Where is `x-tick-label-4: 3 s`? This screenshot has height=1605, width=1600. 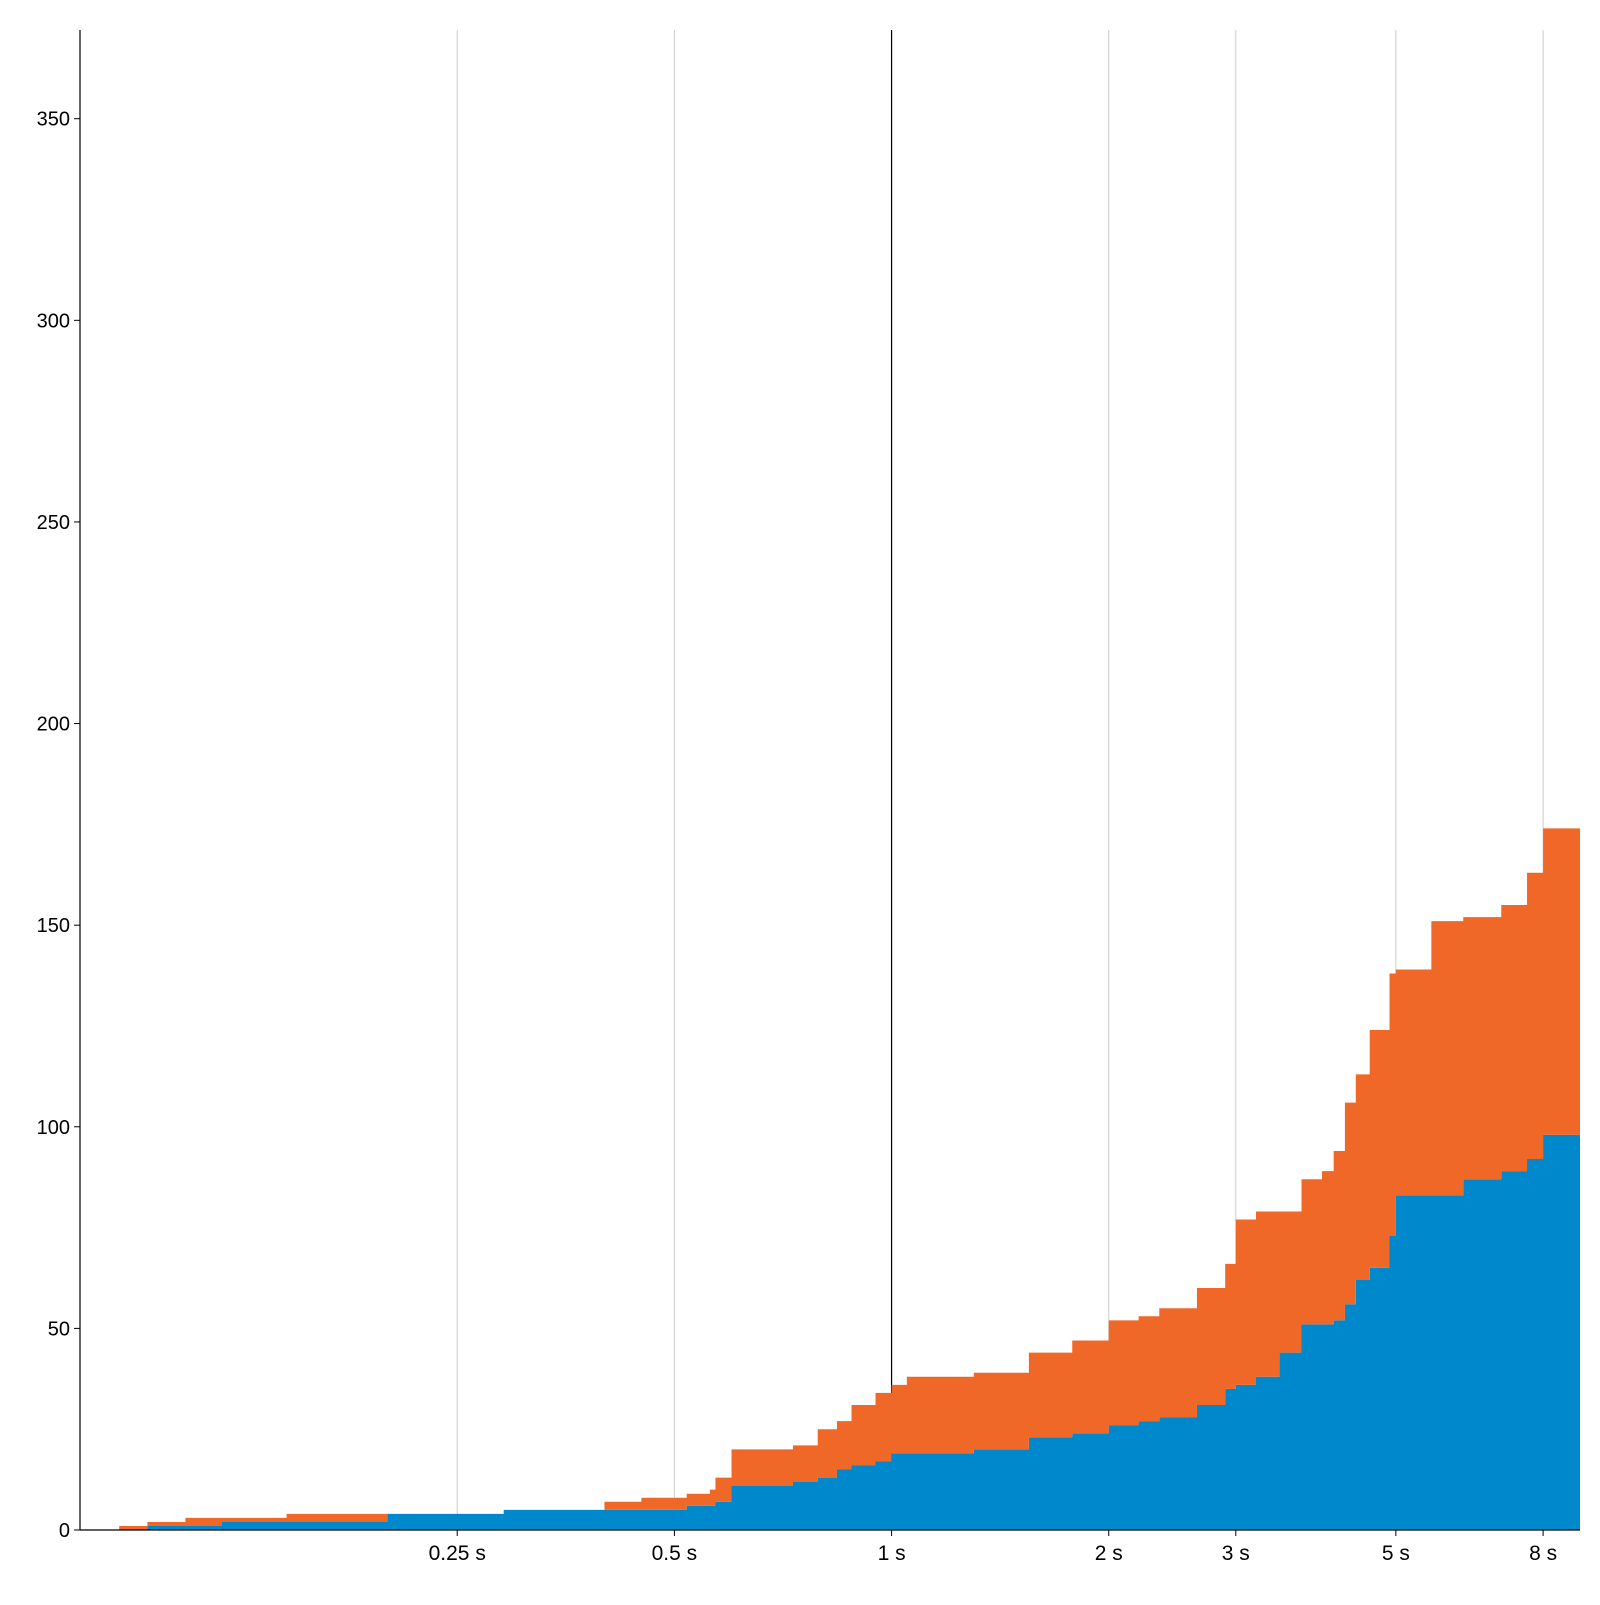
x-tick-label-4: 3 s is located at coordinates (1236, 1553).